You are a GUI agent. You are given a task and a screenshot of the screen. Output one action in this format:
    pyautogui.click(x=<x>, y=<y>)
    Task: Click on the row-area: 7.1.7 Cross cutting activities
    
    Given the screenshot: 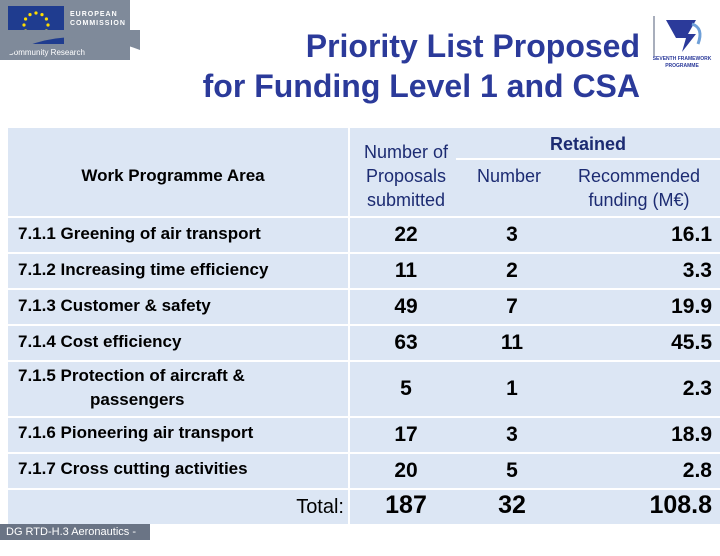 What is the action you would take?
    pyautogui.click(x=133, y=468)
    